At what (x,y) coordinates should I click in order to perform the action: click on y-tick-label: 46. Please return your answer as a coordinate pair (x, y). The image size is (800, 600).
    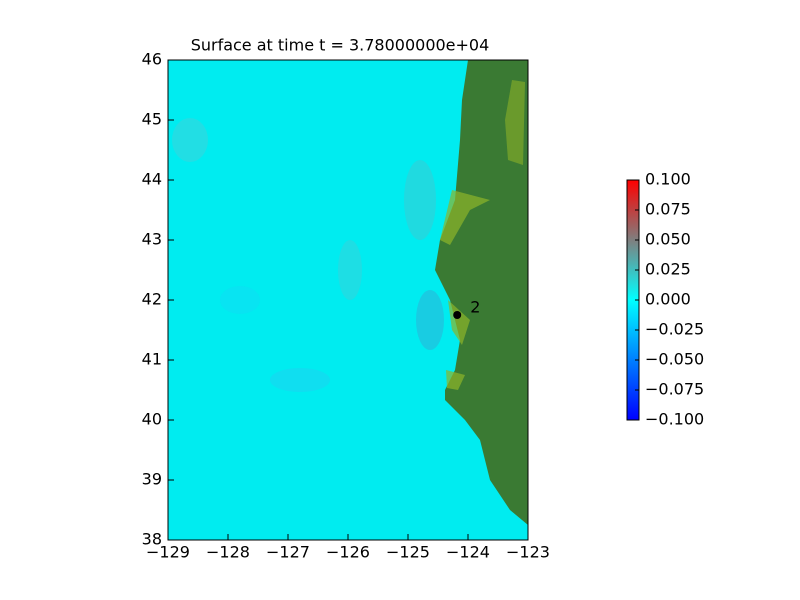
    Looking at the image, I should click on (152, 59).